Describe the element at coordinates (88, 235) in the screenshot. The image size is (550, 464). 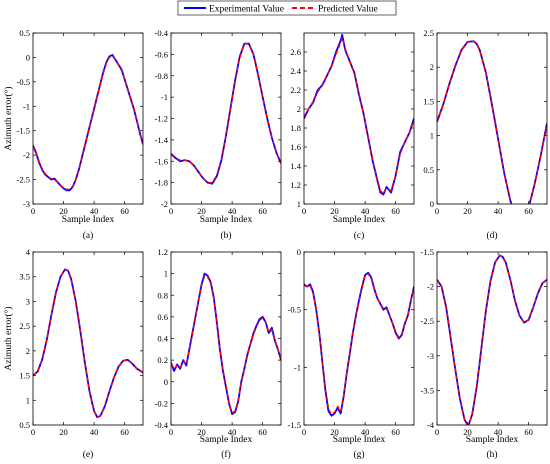
I see `panel-caption: (a)` at that location.